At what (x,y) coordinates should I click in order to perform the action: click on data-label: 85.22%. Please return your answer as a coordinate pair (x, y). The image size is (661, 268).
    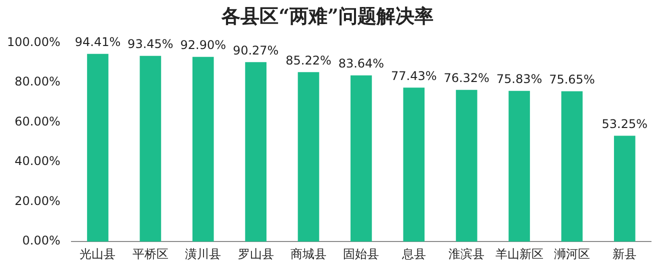
    Looking at the image, I should click on (309, 60).